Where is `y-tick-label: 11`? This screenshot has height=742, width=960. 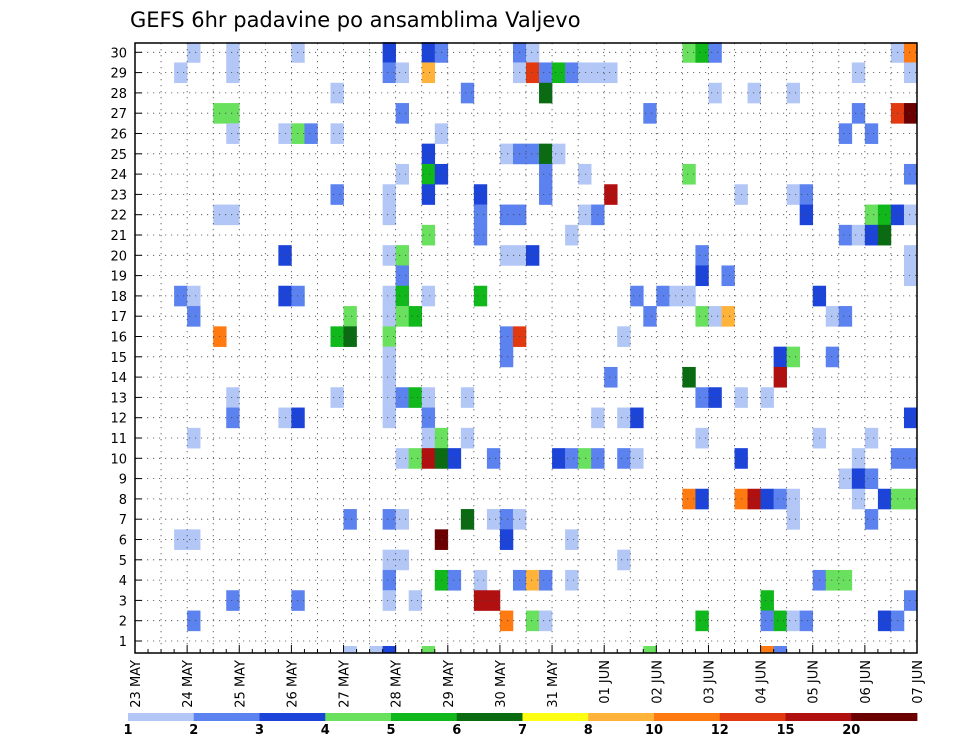
y-tick-label: 11 is located at coordinates (118, 439).